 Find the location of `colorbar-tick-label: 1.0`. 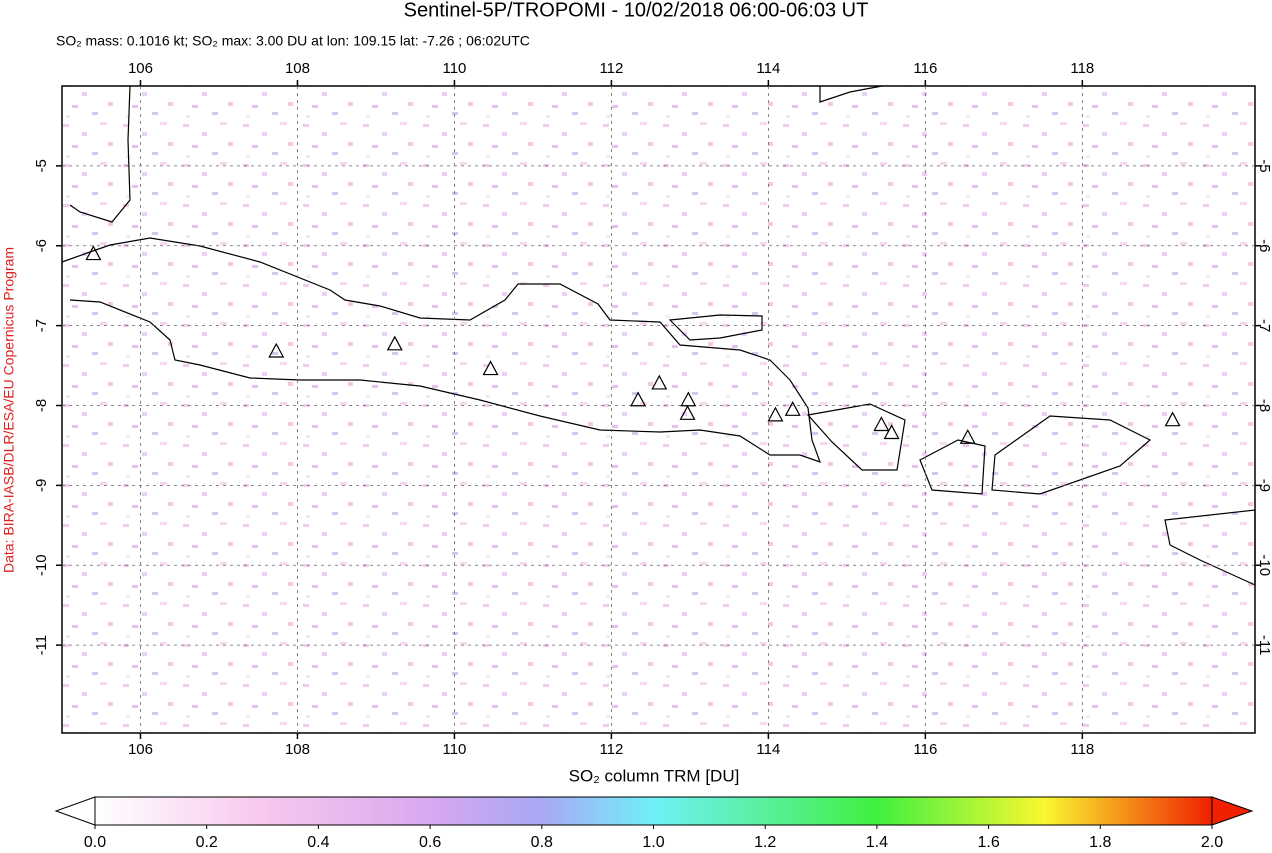

colorbar-tick-label: 1.0 is located at coordinates (653, 842).